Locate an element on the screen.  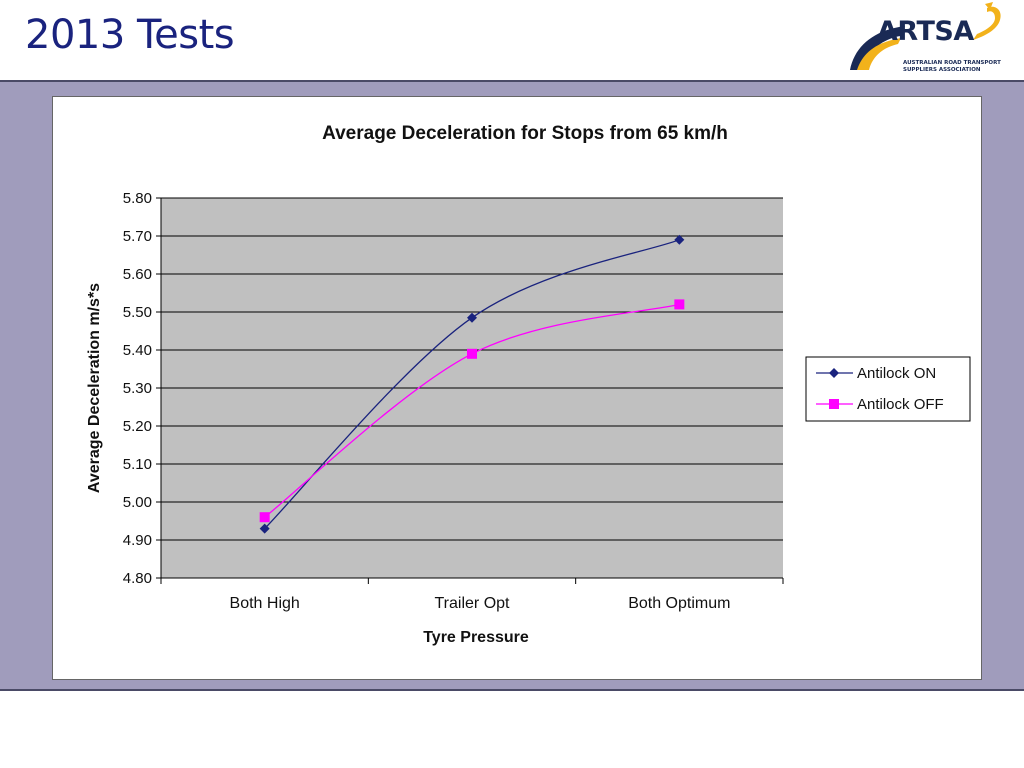
y-tick-label: 4.90 is located at coordinates (137, 540).